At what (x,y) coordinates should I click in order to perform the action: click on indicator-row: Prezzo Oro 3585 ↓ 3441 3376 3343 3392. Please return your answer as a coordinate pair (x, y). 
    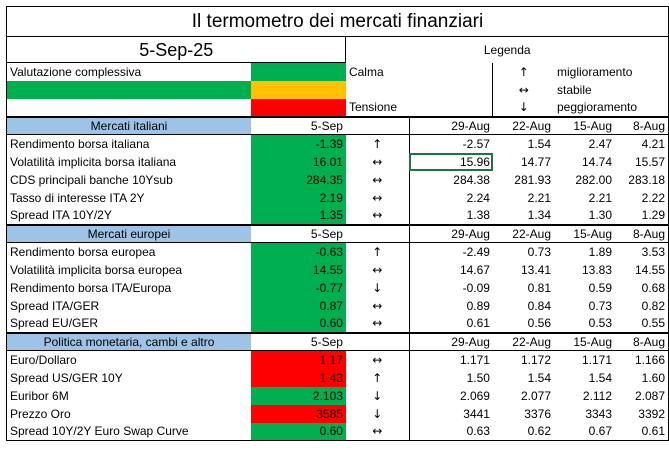
    Looking at the image, I should click on (337, 413).